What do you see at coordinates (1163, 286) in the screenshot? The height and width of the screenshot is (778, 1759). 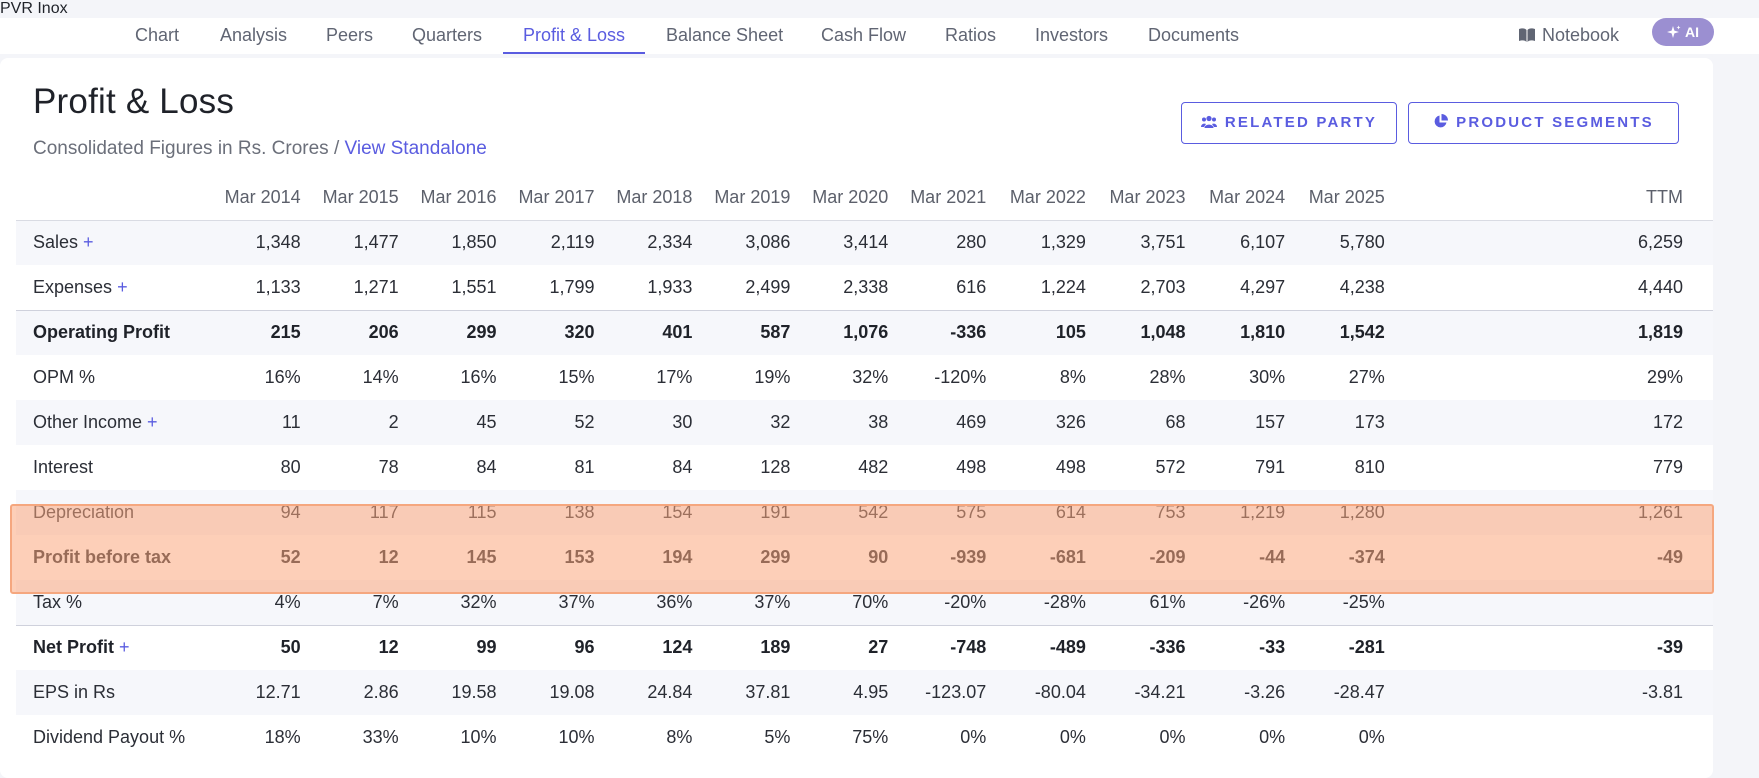 I see `table-cell: 2,703` at bounding box center [1163, 286].